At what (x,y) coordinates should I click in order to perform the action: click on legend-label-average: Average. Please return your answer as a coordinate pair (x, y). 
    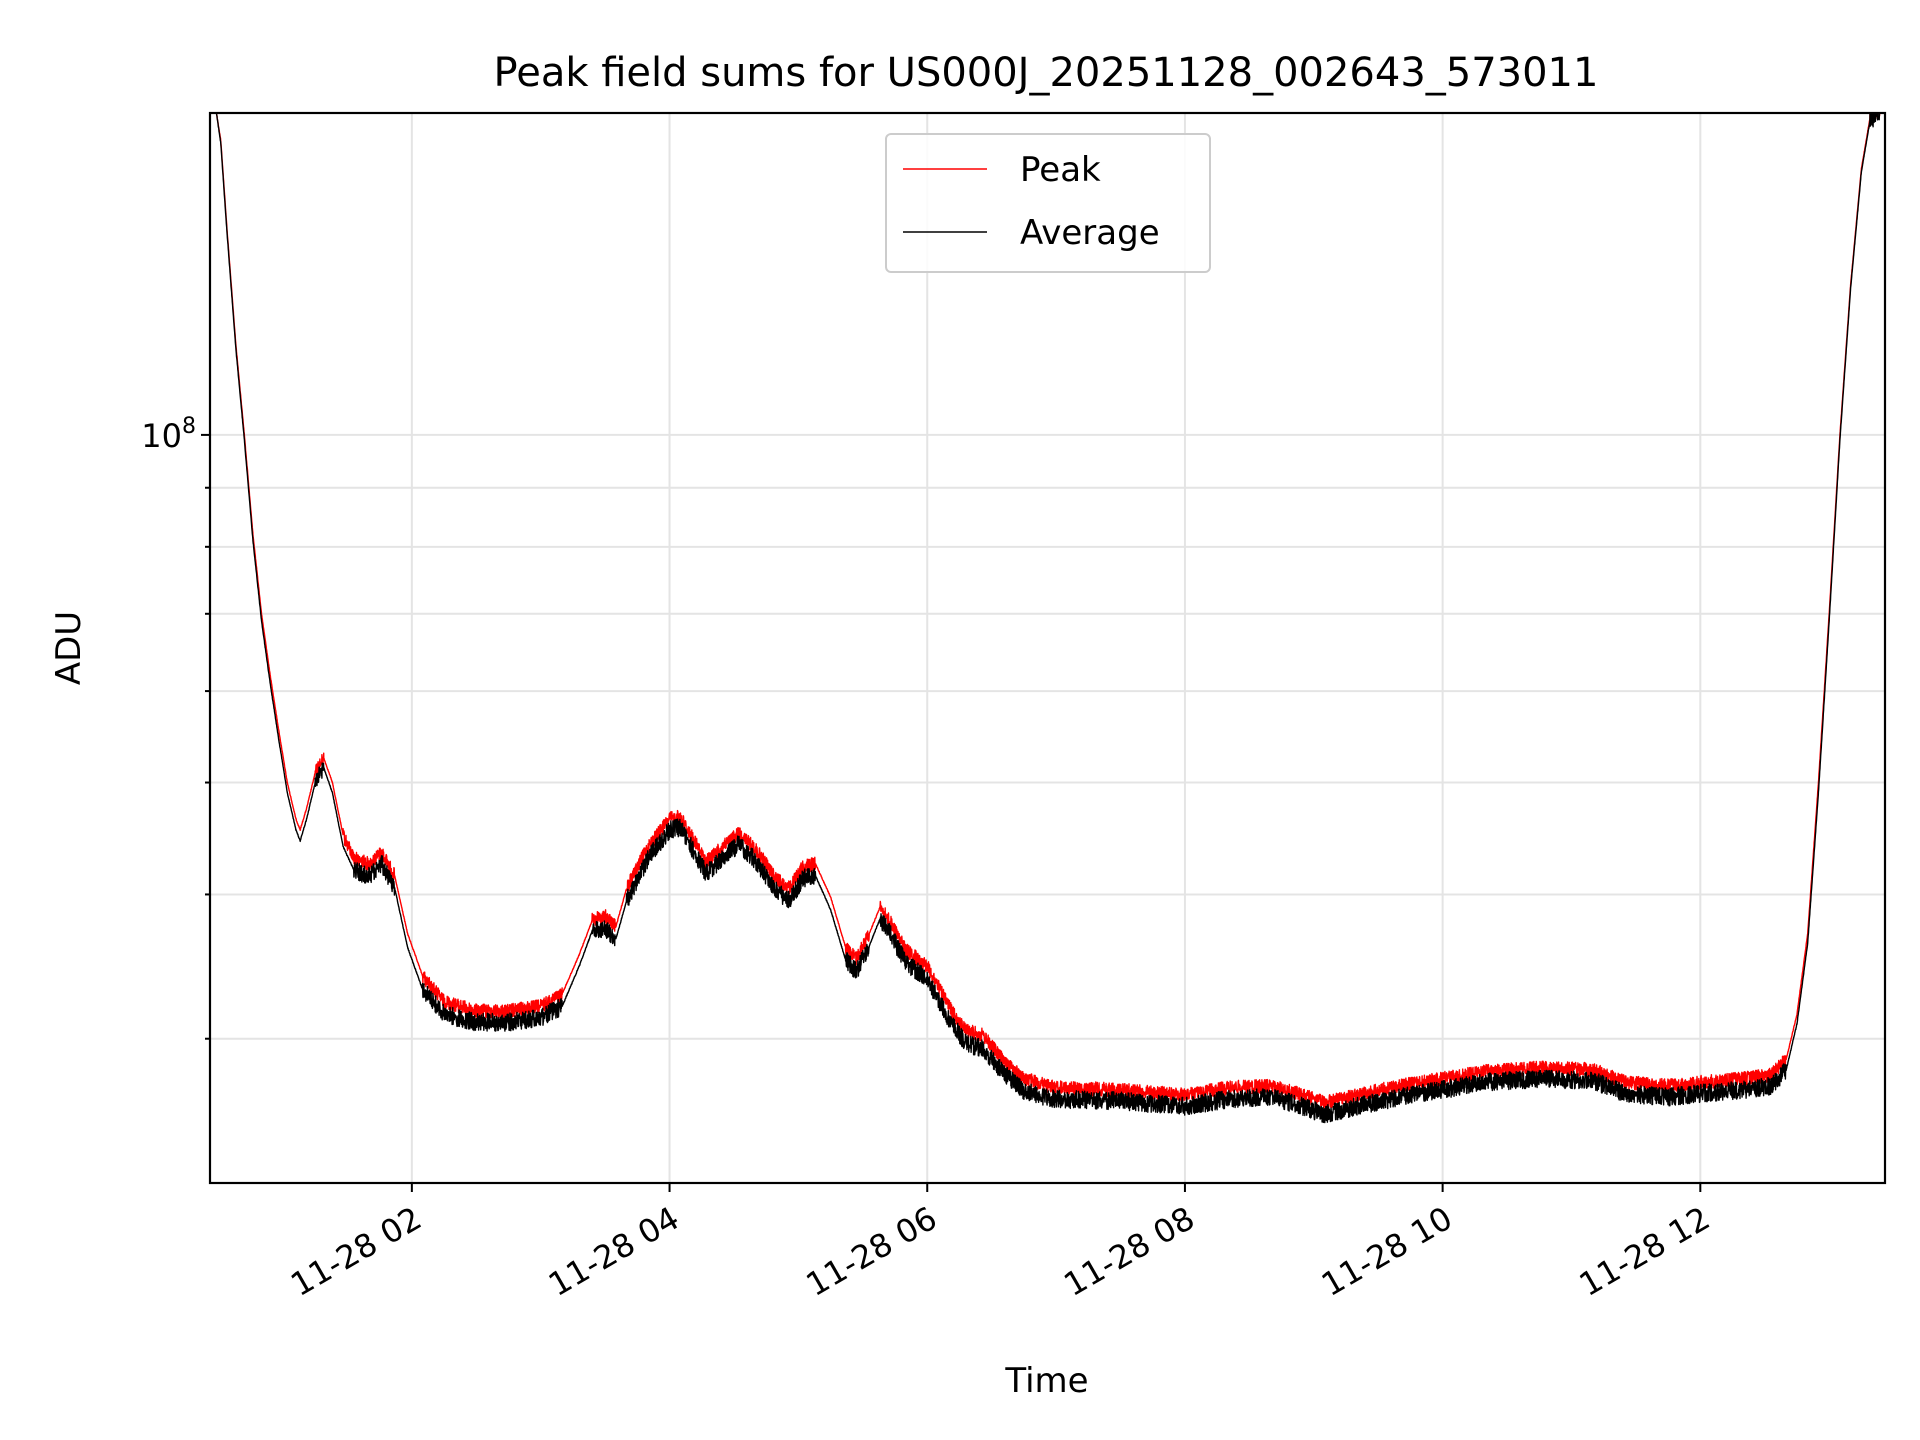
    Looking at the image, I should click on (1090, 233).